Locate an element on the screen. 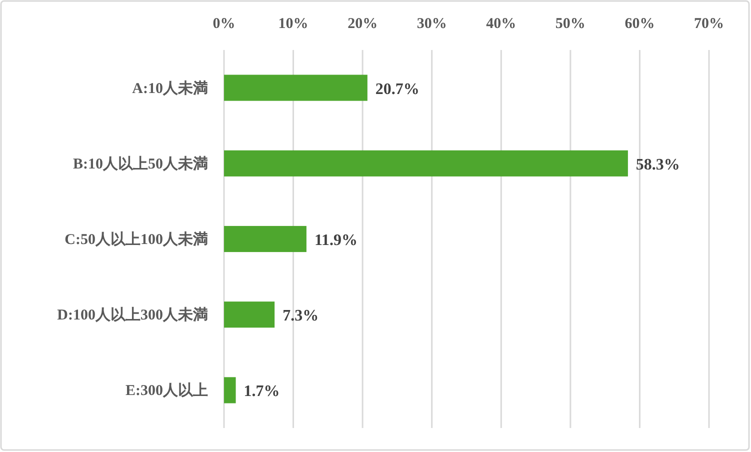 This screenshot has width=751, height=452. y-tick-label: D:100人以上300人未満 is located at coordinates (132, 315).